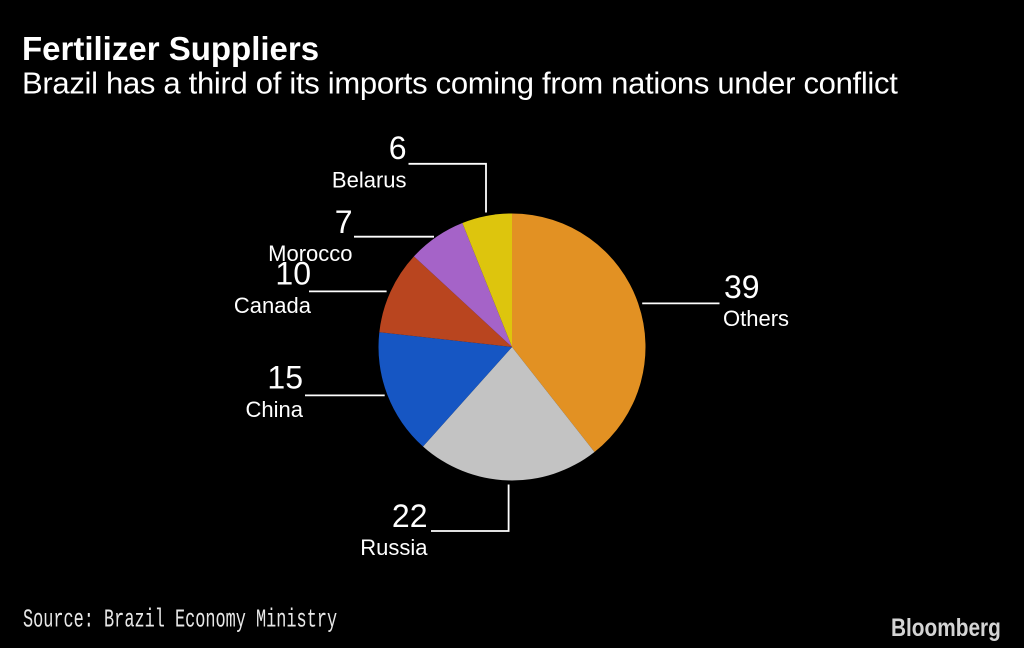  What do you see at coordinates (369, 180) in the screenshot?
I see `svg-text: Belarus` at bounding box center [369, 180].